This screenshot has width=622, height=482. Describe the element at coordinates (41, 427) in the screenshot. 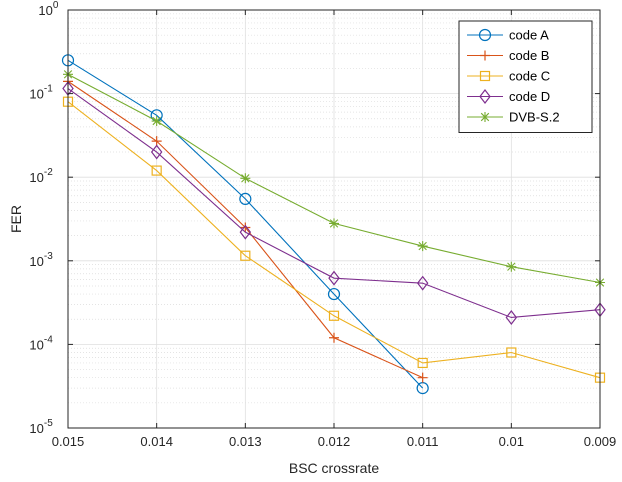

I see `y-tick-label: 10⁻⁵` at that location.